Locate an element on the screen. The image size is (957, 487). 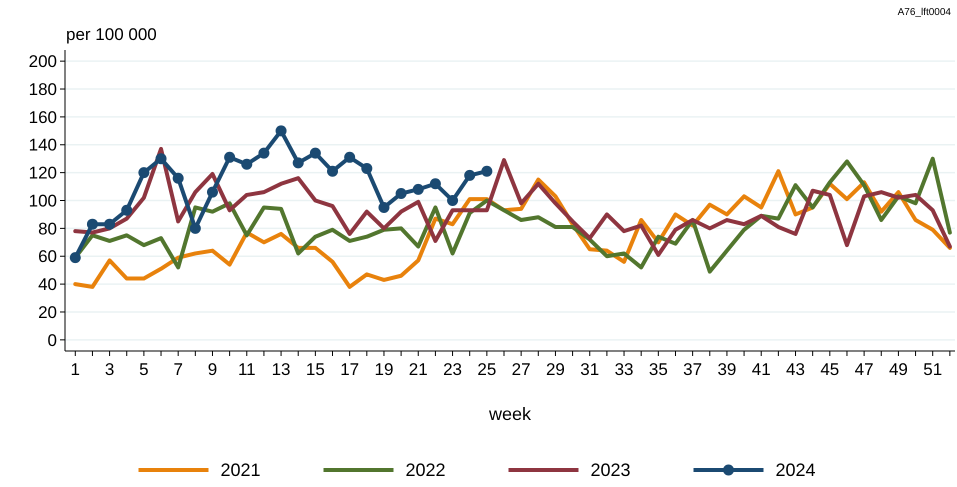
x-tick-label: 23 is located at coordinates (452, 369).